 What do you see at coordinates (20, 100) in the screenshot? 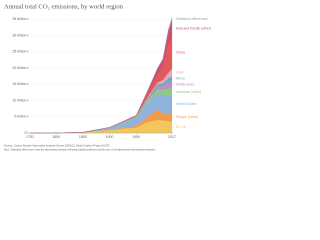
I see `y-tick-label: 10 billion t` at bounding box center [20, 100].